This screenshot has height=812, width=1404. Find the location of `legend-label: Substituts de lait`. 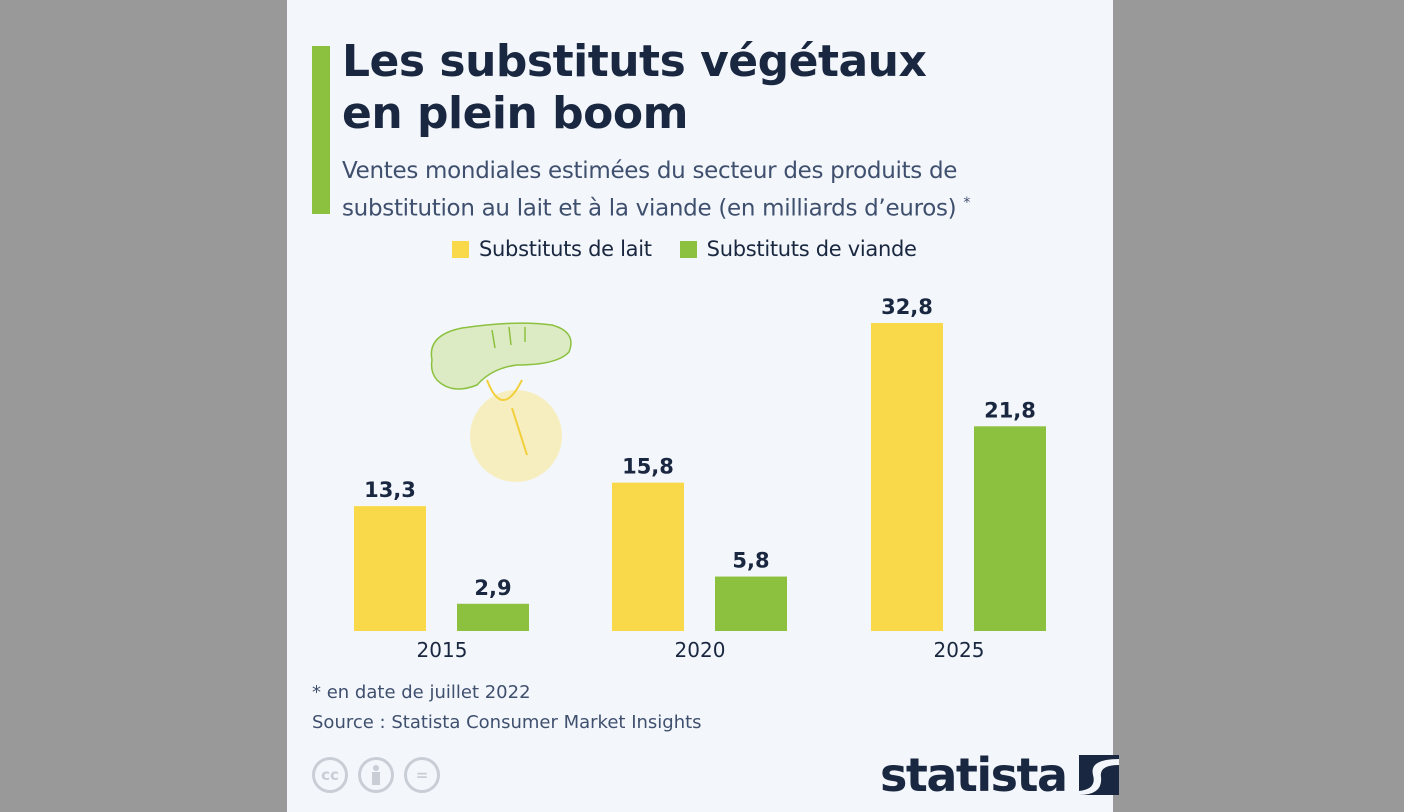

legend-label: Substituts de lait is located at coordinates (565, 249).